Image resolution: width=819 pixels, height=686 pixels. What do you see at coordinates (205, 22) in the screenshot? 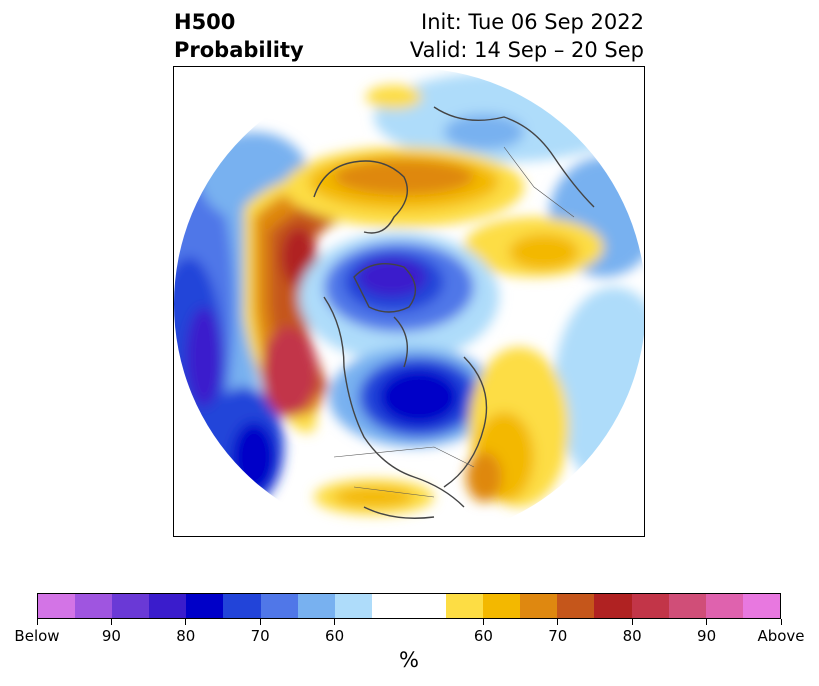
I see `title-variable: H500` at bounding box center [205, 22].